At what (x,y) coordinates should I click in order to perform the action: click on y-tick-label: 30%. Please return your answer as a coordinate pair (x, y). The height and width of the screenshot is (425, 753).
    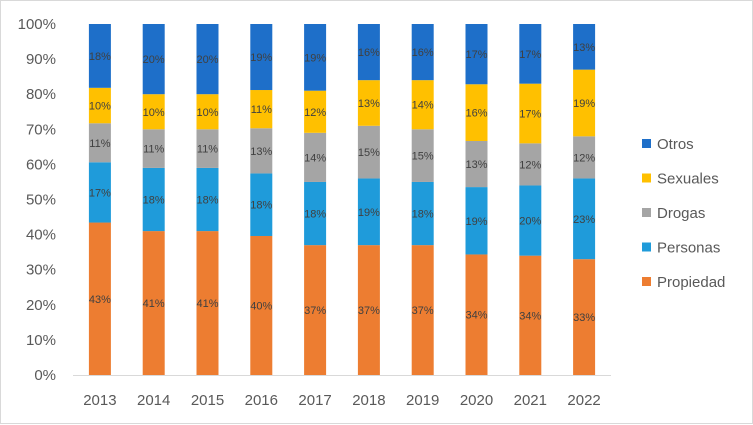
    Looking at the image, I should click on (41, 270).